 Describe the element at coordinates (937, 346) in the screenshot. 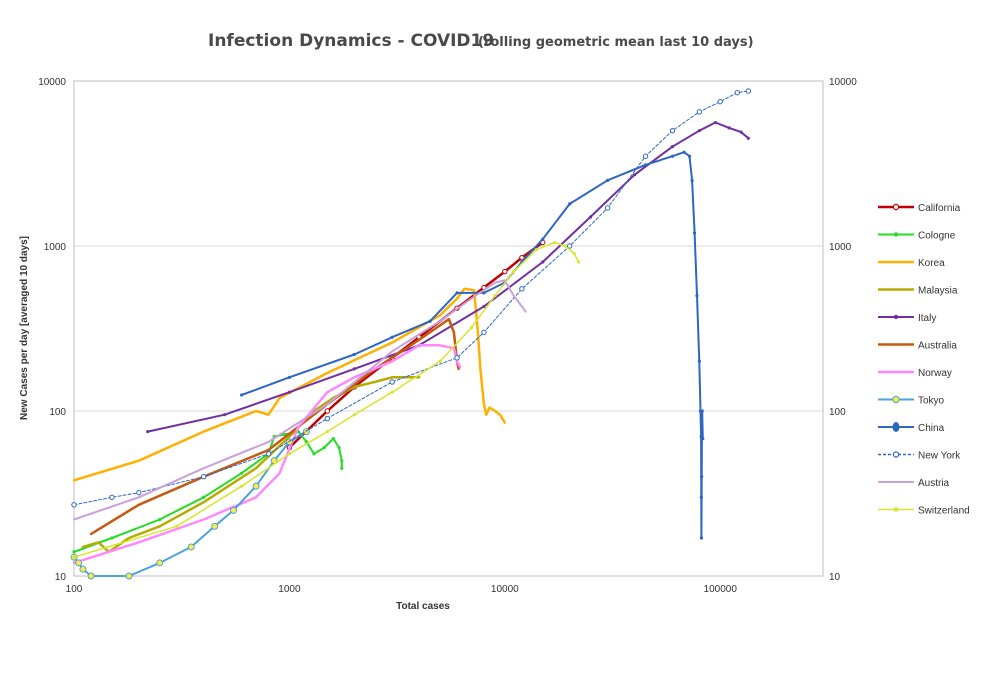

I see `legend-label-australia: Australia` at that location.